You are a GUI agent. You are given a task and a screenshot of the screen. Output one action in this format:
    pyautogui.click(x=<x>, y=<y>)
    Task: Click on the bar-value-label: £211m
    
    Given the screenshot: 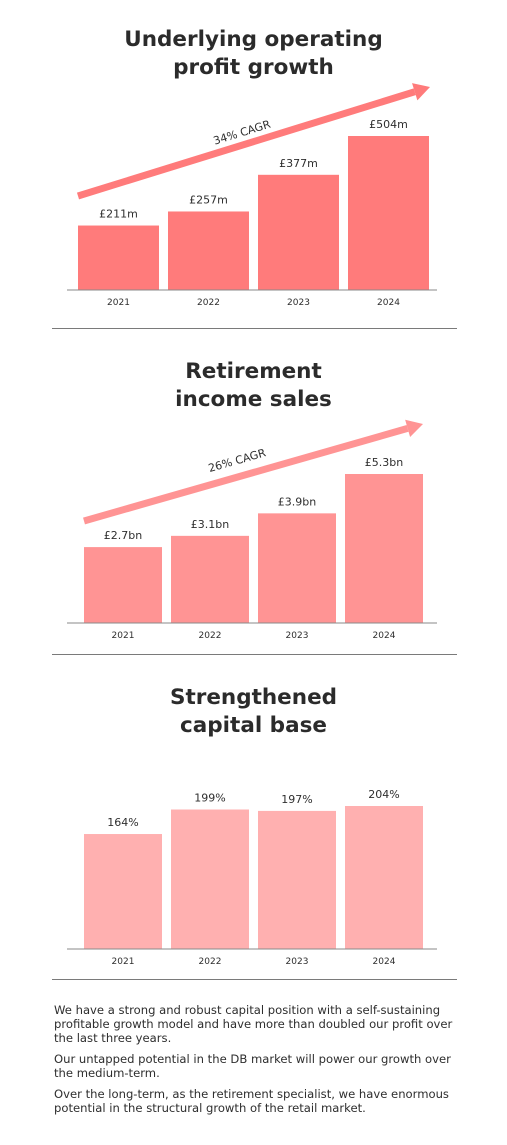 What is the action you would take?
    pyautogui.click(x=118, y=214)
    